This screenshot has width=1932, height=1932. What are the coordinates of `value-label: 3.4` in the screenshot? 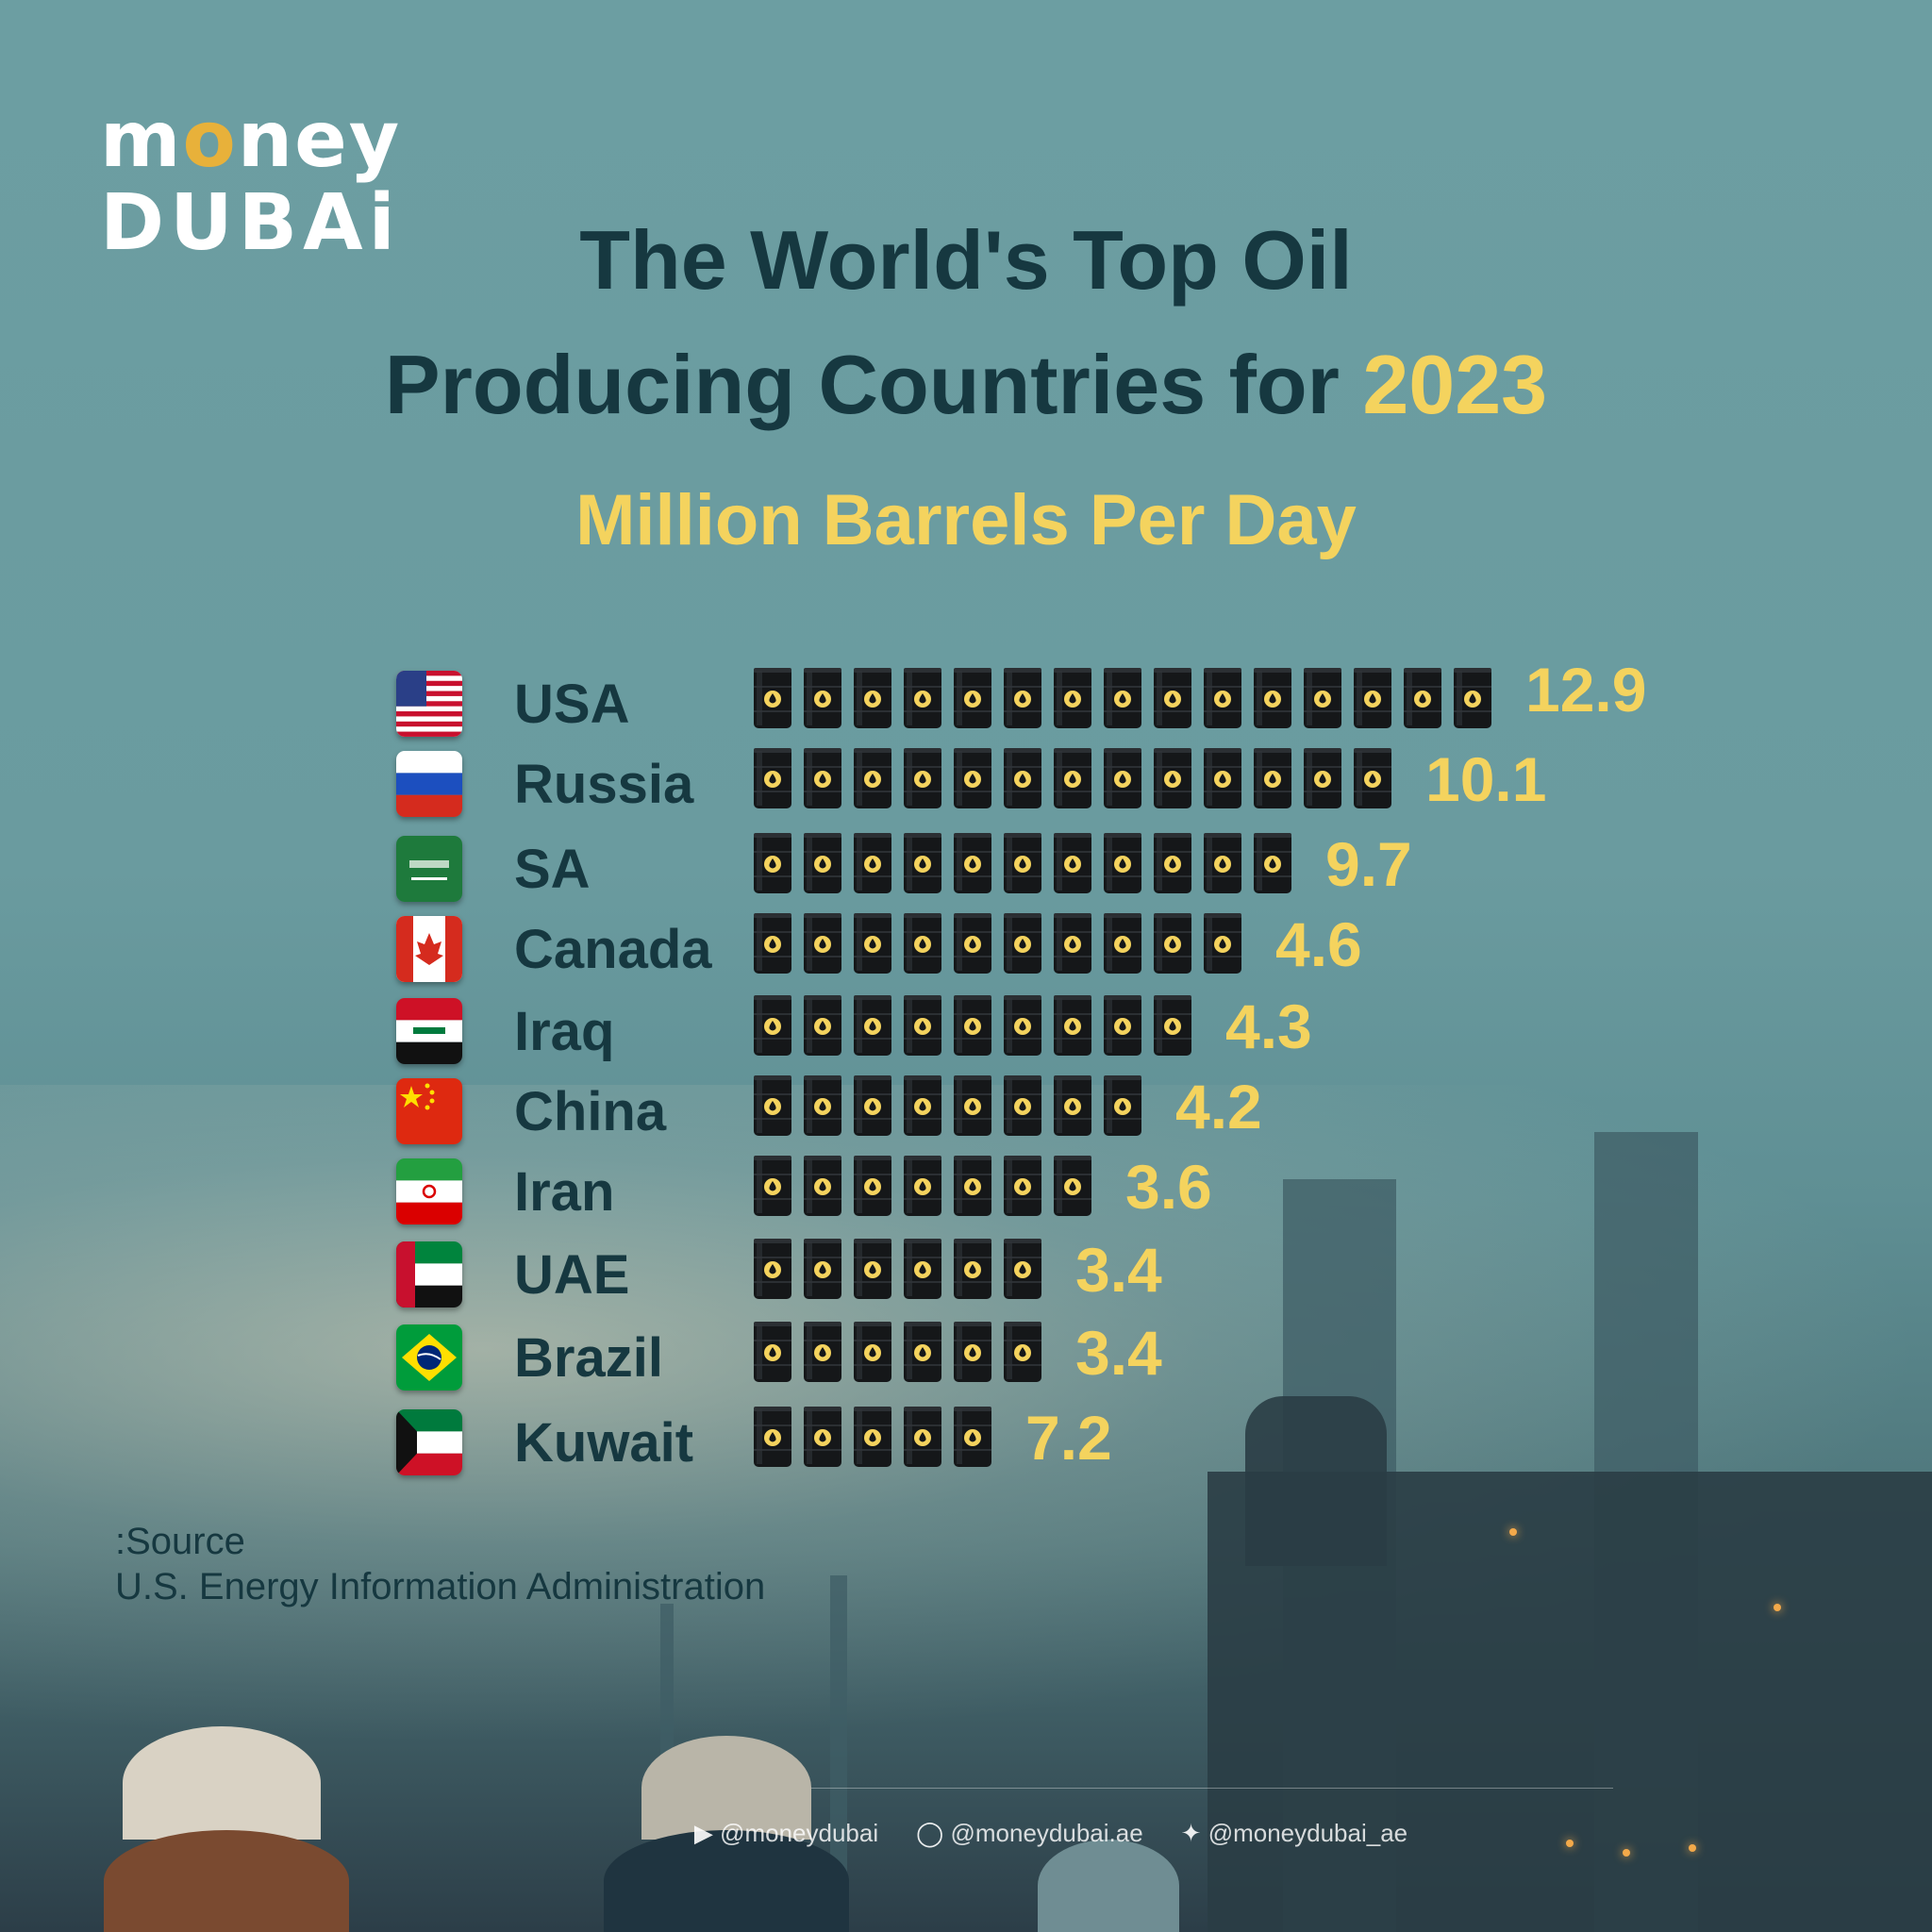 It's located at (1118, 1353).